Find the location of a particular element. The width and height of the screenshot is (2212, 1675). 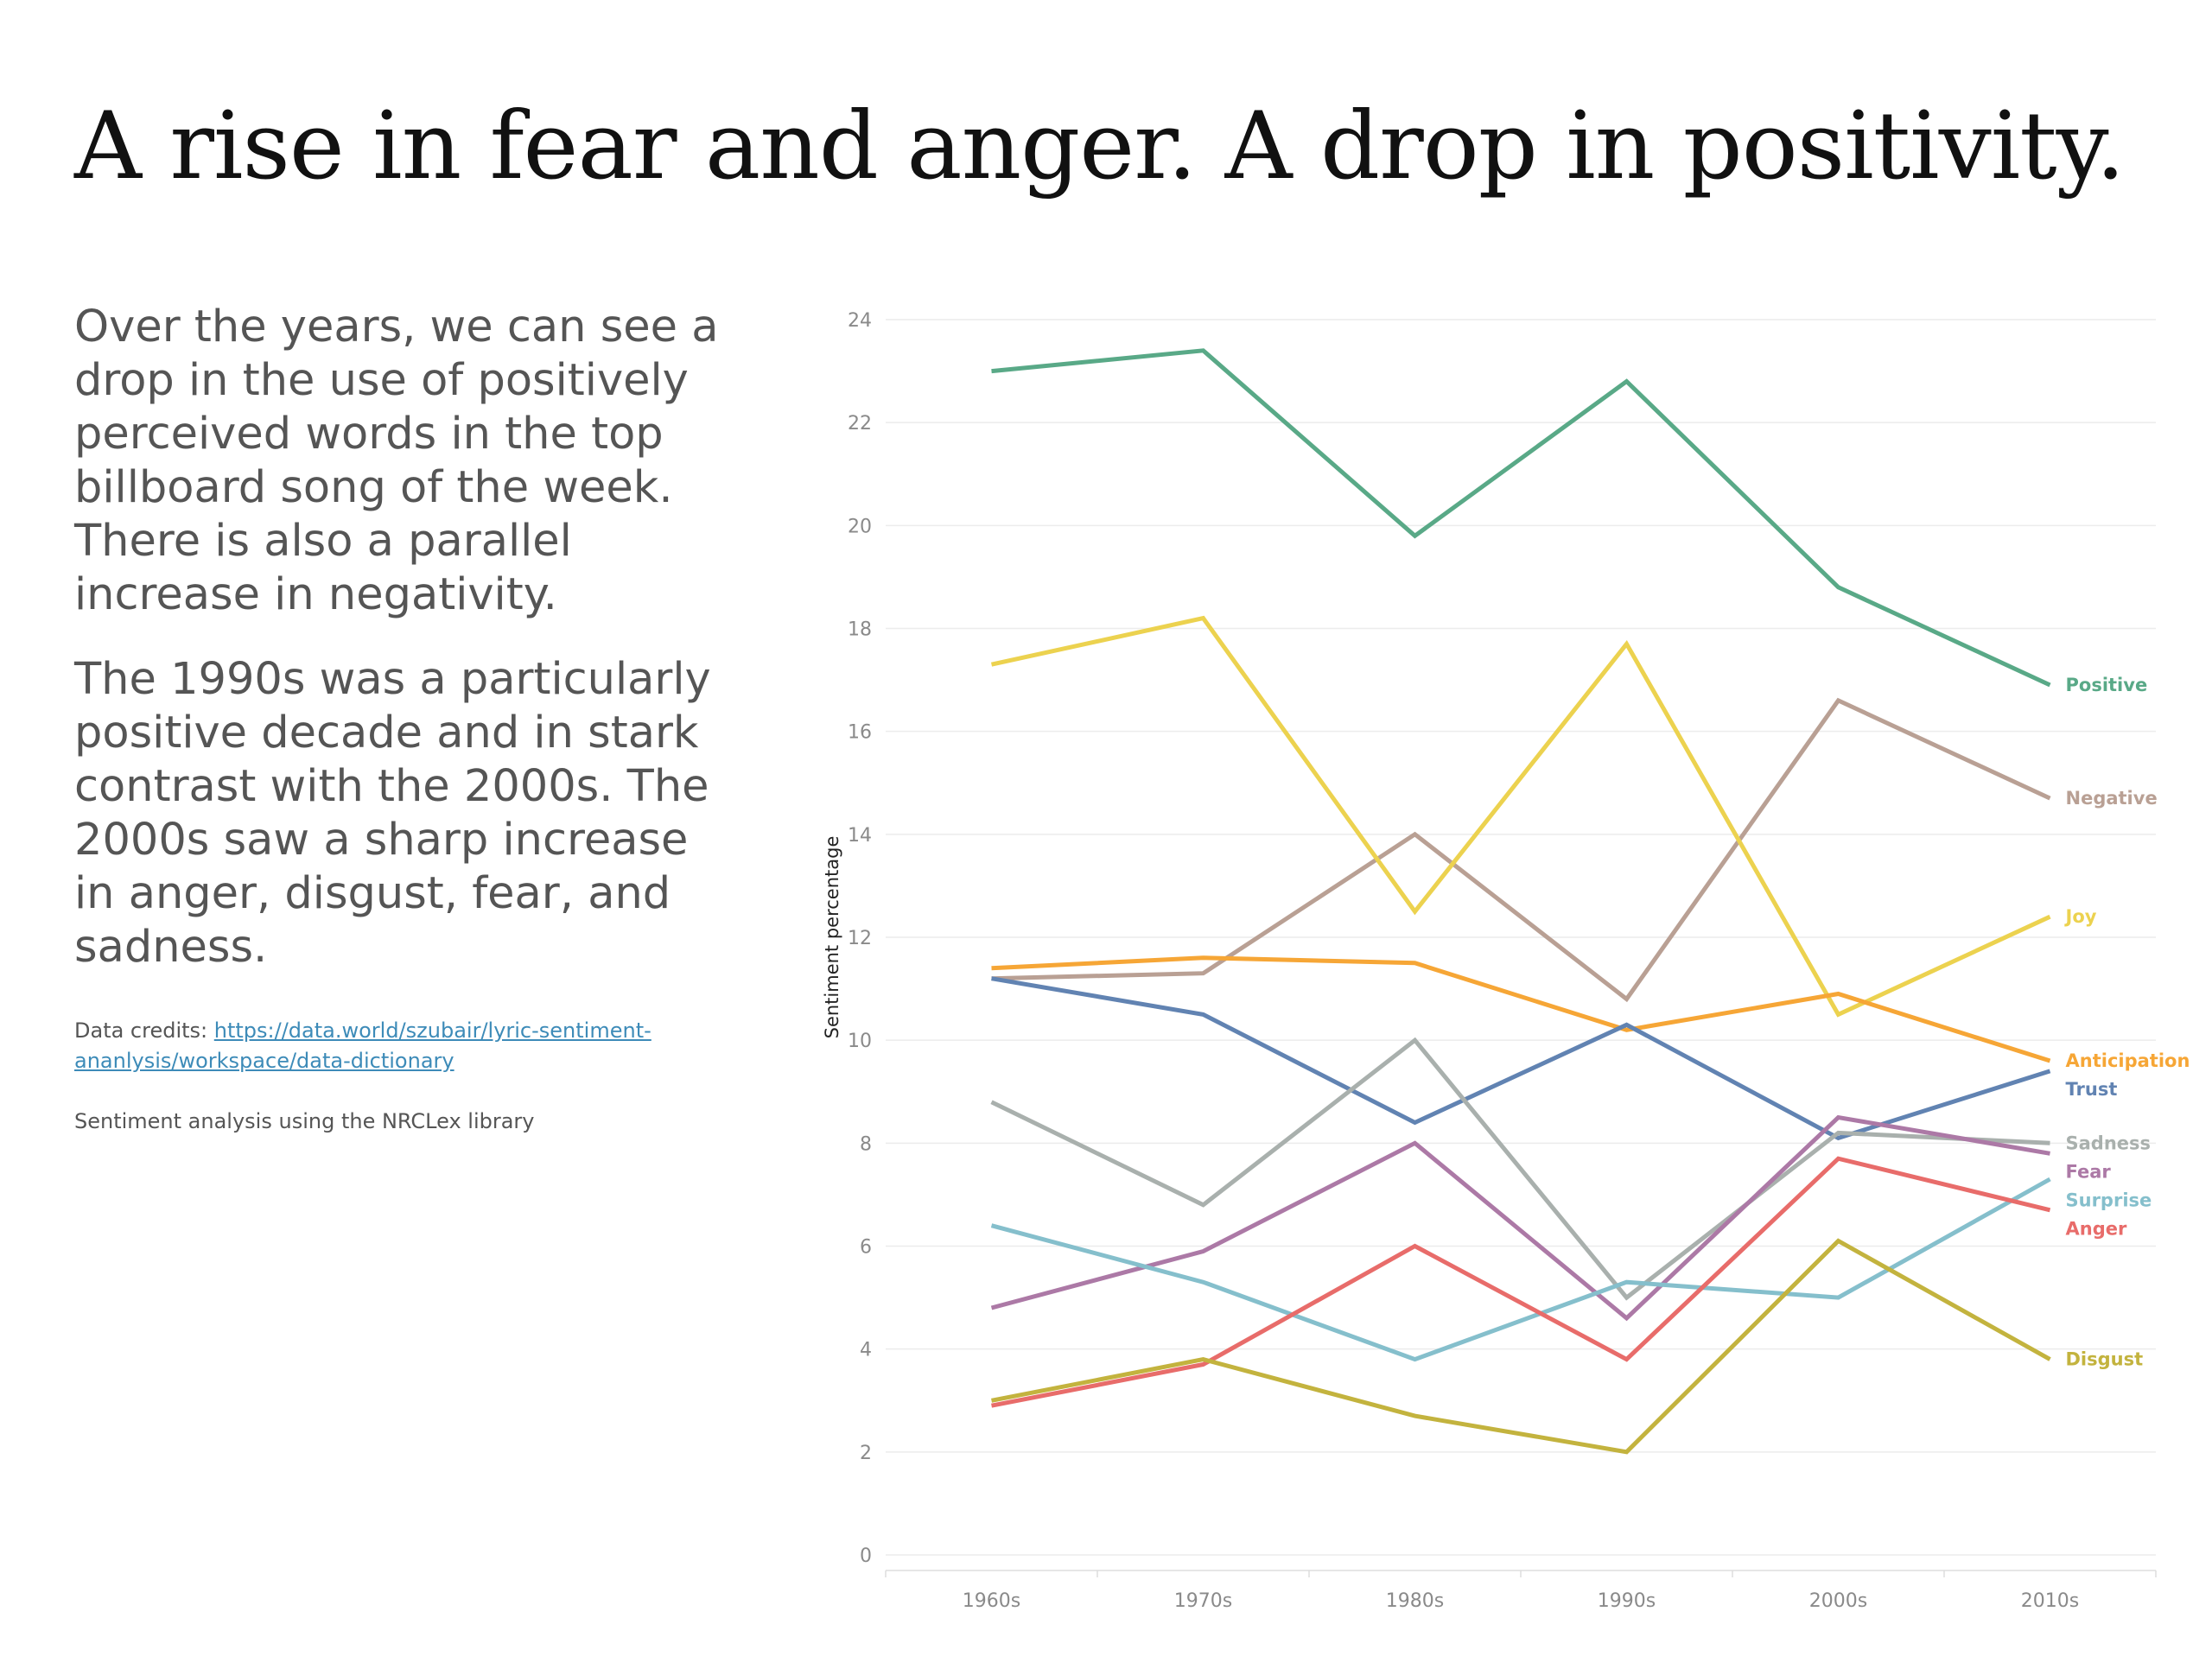

series-line-sadness is located at coordinates (1520, 1169).